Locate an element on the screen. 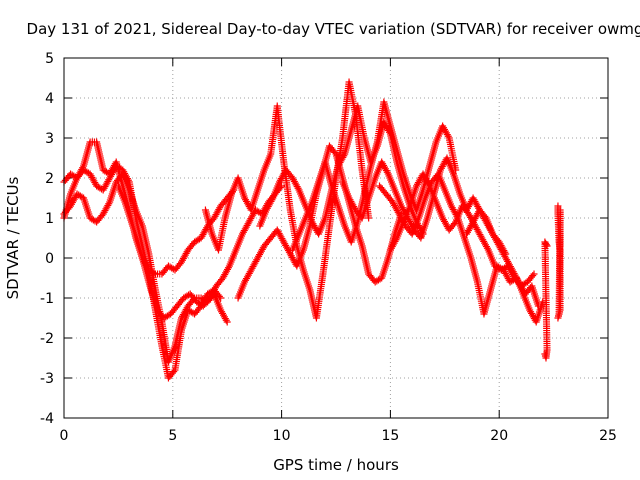 The image size is (640, 480). y-axis-label: SDTVAR / TECUs is located at coordinates (13, 237).